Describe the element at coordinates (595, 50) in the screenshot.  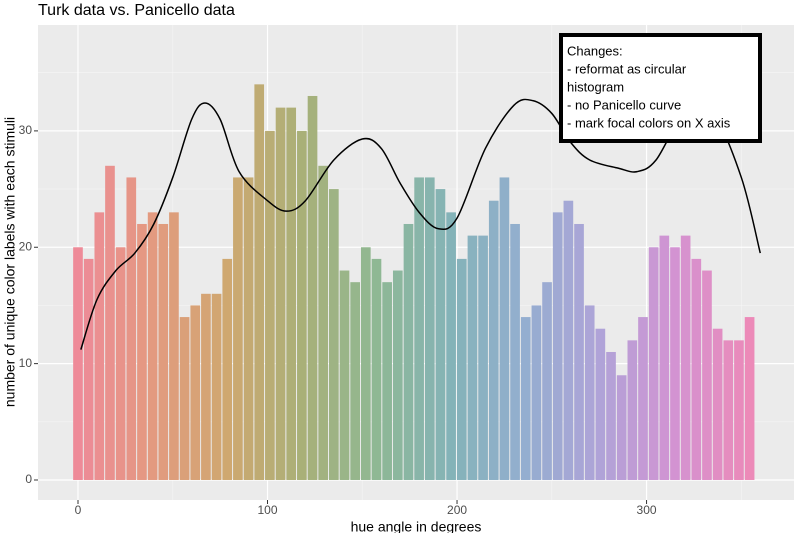
I see `annotation-line: Changes:` at that location.